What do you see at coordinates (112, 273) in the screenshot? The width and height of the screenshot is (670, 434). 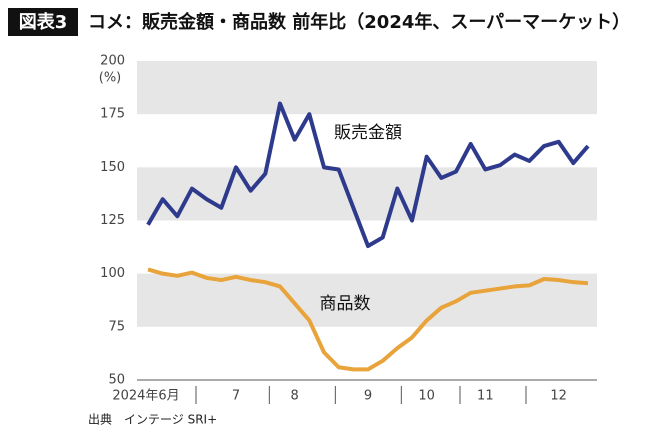 I see `y-tick-label: 100` at bounding box center [112, 273].